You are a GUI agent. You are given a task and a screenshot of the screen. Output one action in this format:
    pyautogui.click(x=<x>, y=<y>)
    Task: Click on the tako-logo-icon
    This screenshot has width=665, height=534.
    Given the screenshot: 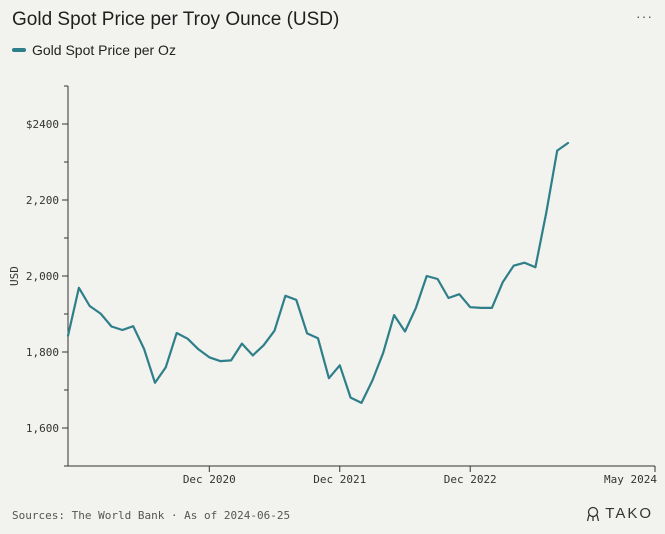 What is the action you would take?
    pyautogui.click(x=593, y=513)
    